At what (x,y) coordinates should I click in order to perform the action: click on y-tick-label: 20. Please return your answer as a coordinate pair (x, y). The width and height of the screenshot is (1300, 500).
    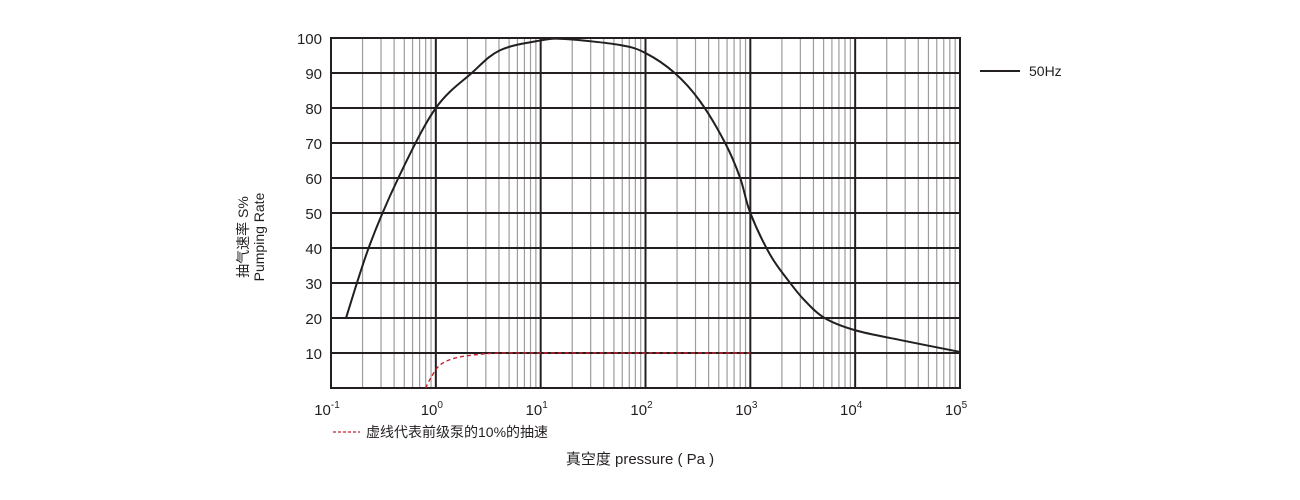
    Looking at the image, I should click on (313, 319).